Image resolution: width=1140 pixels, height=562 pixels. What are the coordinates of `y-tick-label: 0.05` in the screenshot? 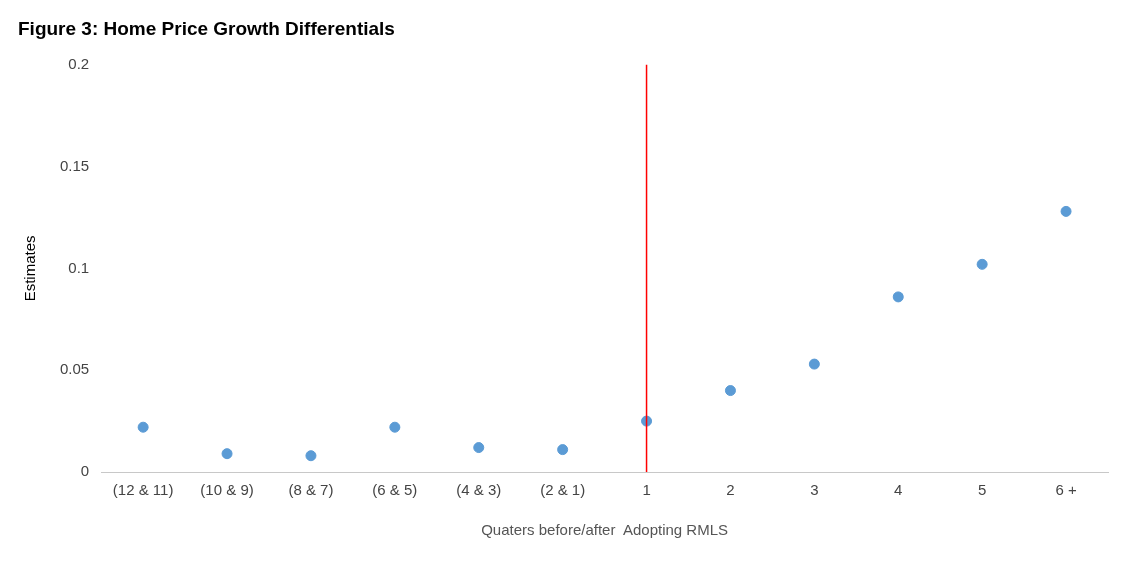 It's located at (74, 369).